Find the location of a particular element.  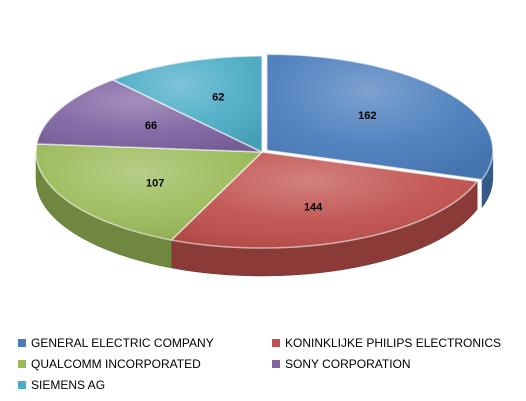

data-label: 144 is located at coordinates (313, 207).